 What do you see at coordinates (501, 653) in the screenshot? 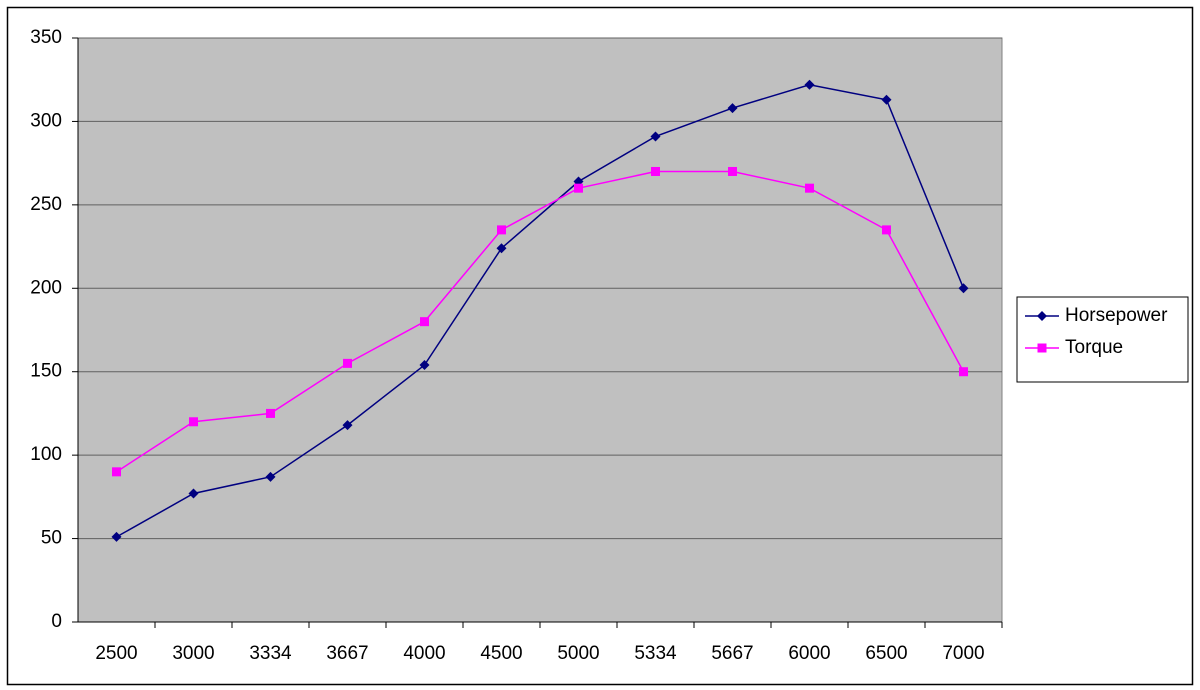
I see `x-tick-label: 4500` at bounding box center [501, 653].